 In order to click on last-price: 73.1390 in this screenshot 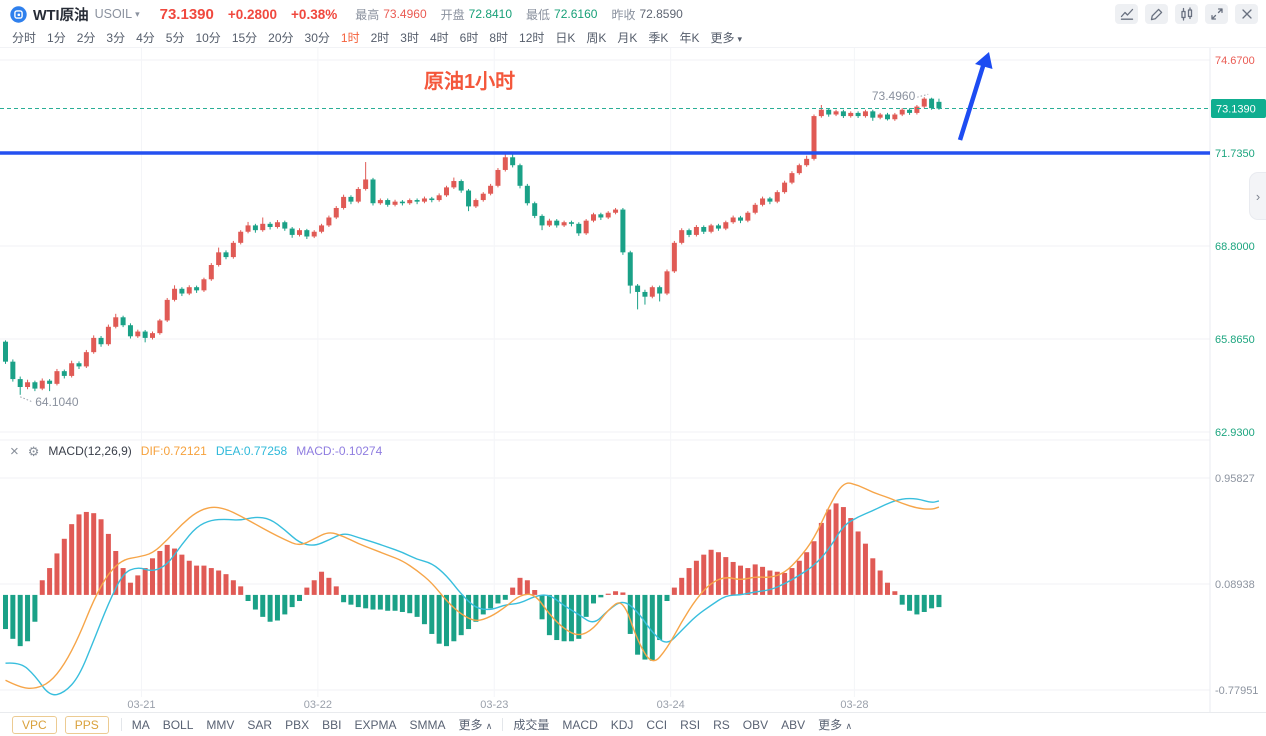, I will do `click(186, 14)`.